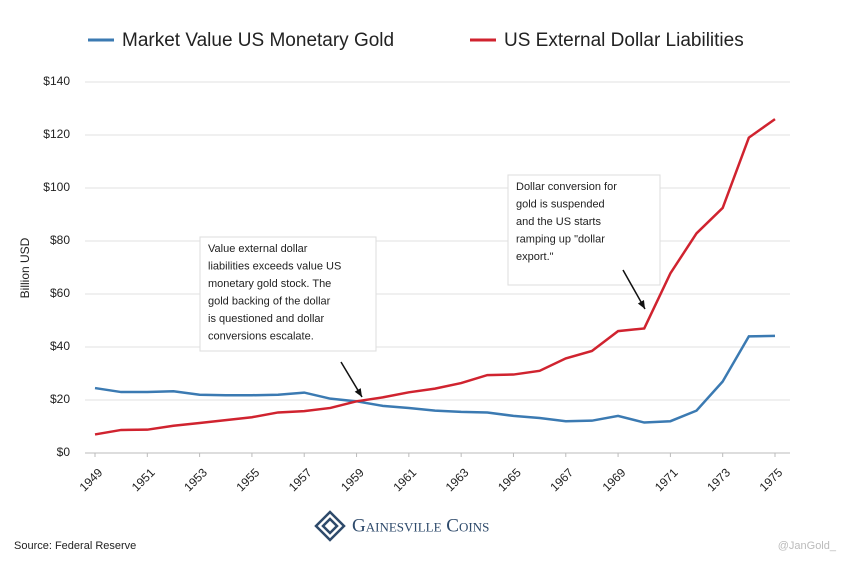  Describe the element at coordinates (560, 204) in the screenshot. I see `annotation-text: gold is suspended` at that location.